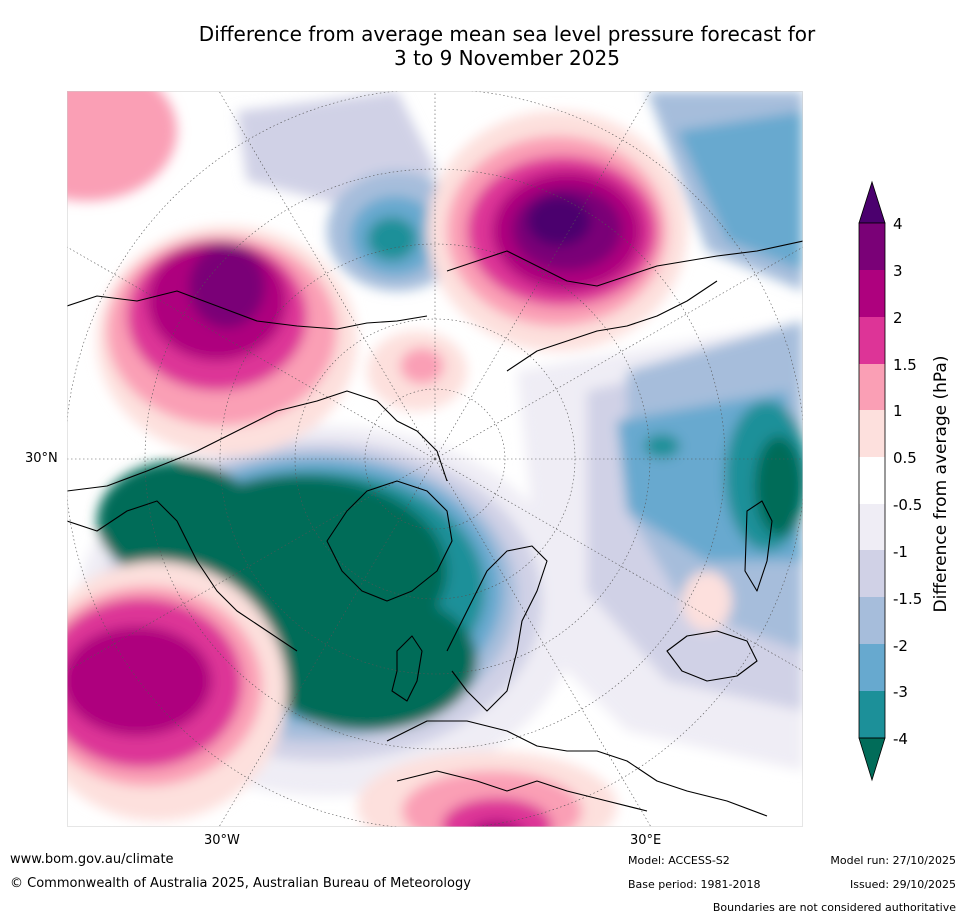 The image size is (965, 919). Describe the element at coordinates (92, 859) in the screenshot. I see `footer-url: www.bom.gov.au/climate` at that location.